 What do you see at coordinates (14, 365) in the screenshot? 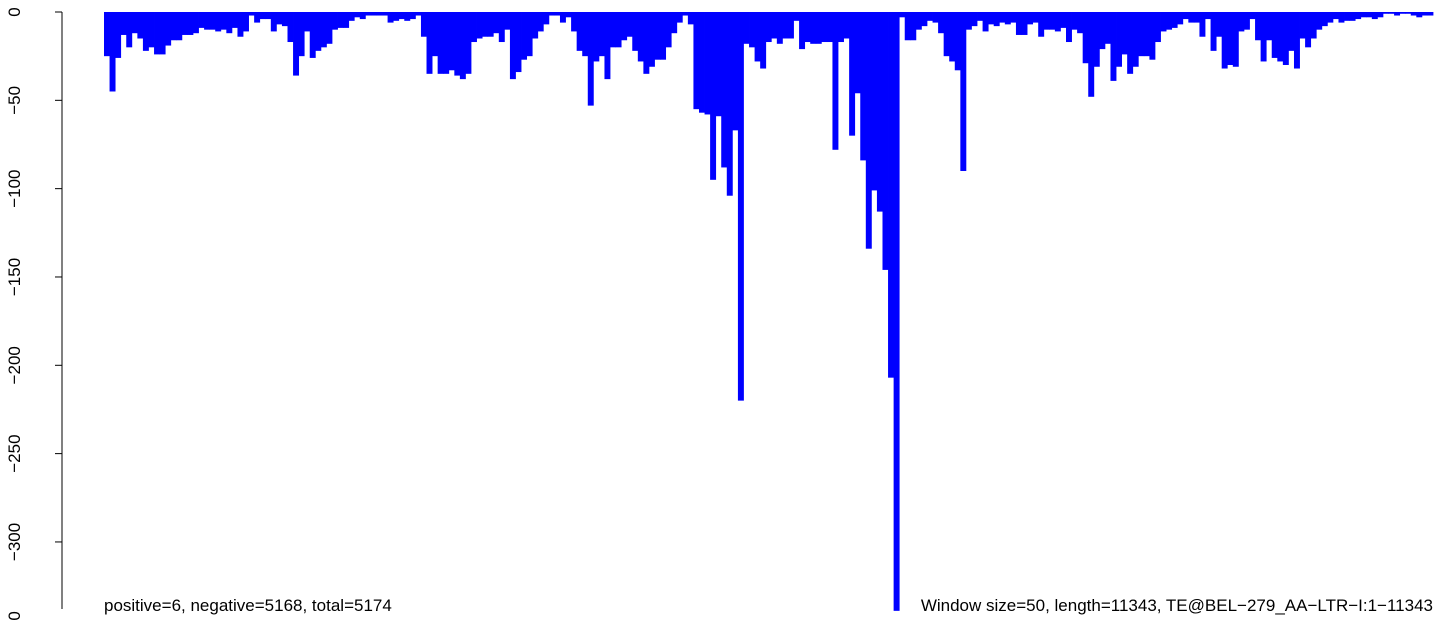
I see `y-tick-label: −200` at bounding box center [14, 365].